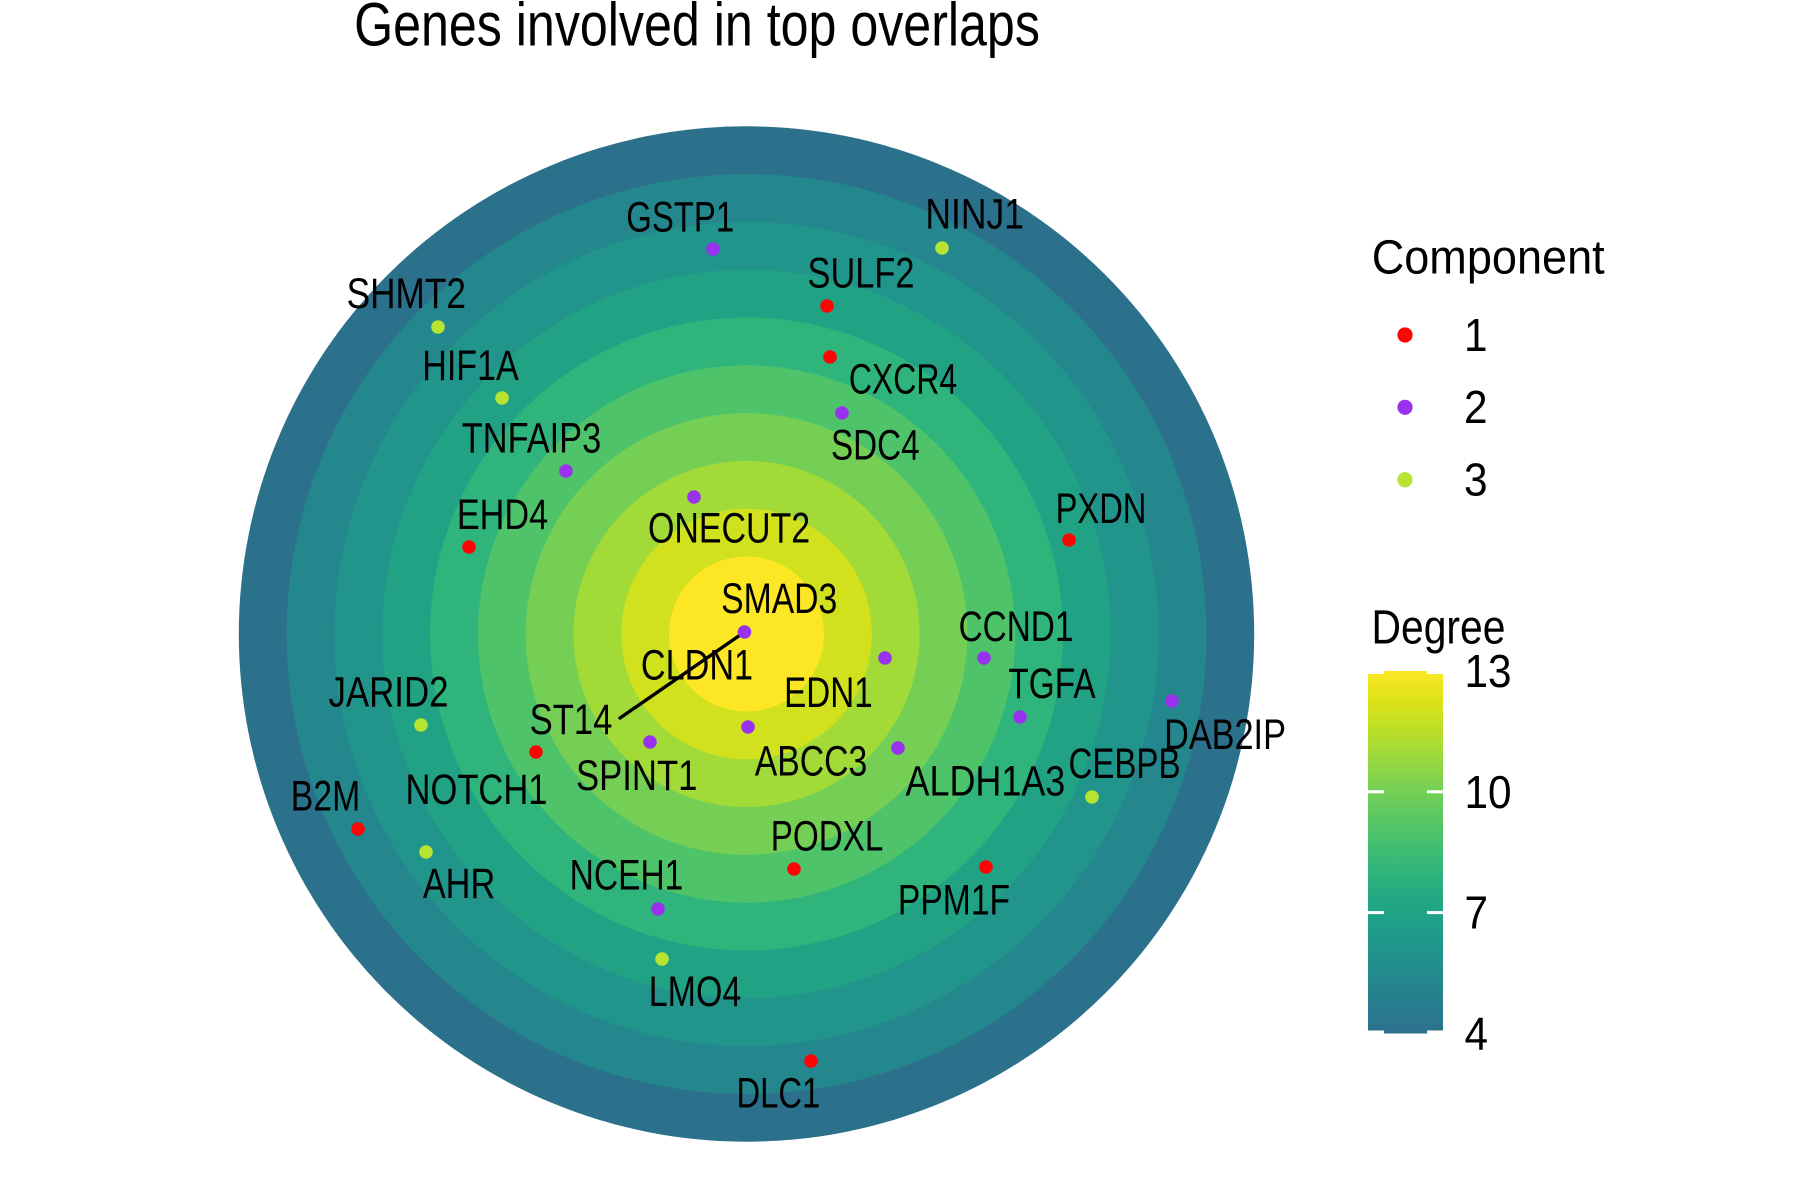 This screenshot has height=1200, width=1800. I want to click on svg-text: CXCR4, so click(903, 380).